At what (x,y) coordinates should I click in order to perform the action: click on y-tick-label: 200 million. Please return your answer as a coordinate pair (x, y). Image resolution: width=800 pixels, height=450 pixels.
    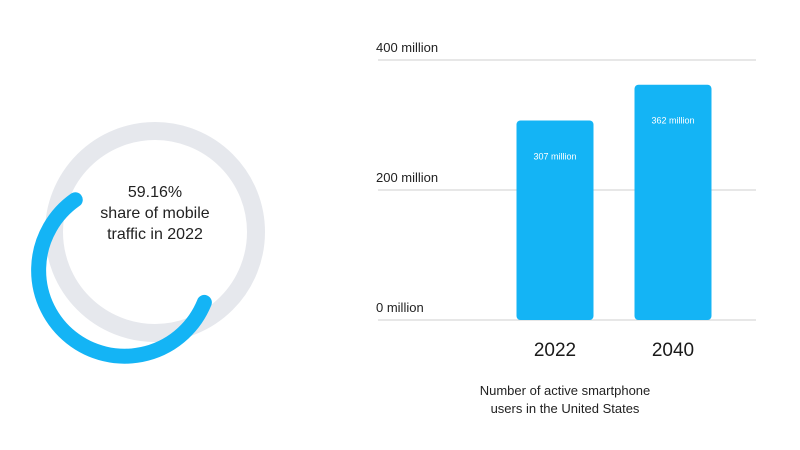
    Looking at the image, I should click on (407, 177).